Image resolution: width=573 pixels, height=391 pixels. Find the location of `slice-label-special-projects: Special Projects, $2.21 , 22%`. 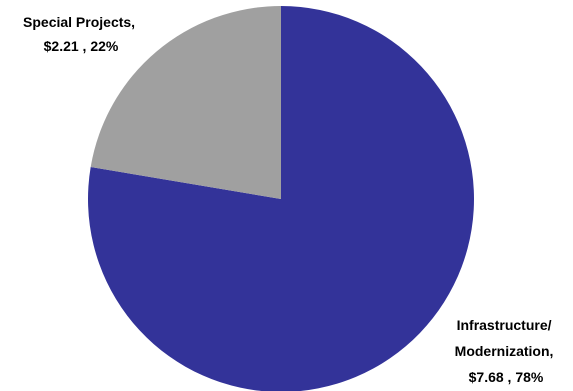

slice-label-special-projects: Special Projects, $2.21 , 22% is located at coordinates (81, 34).